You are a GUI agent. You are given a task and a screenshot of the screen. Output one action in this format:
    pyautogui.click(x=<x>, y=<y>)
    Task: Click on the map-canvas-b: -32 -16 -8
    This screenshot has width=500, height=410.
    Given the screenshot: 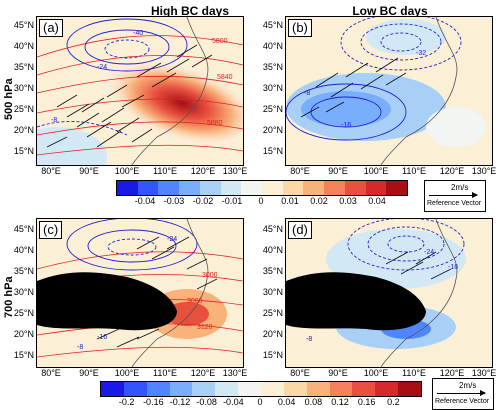 What is the action you would take?
    pyautogui.click(x=389, y=91)
    